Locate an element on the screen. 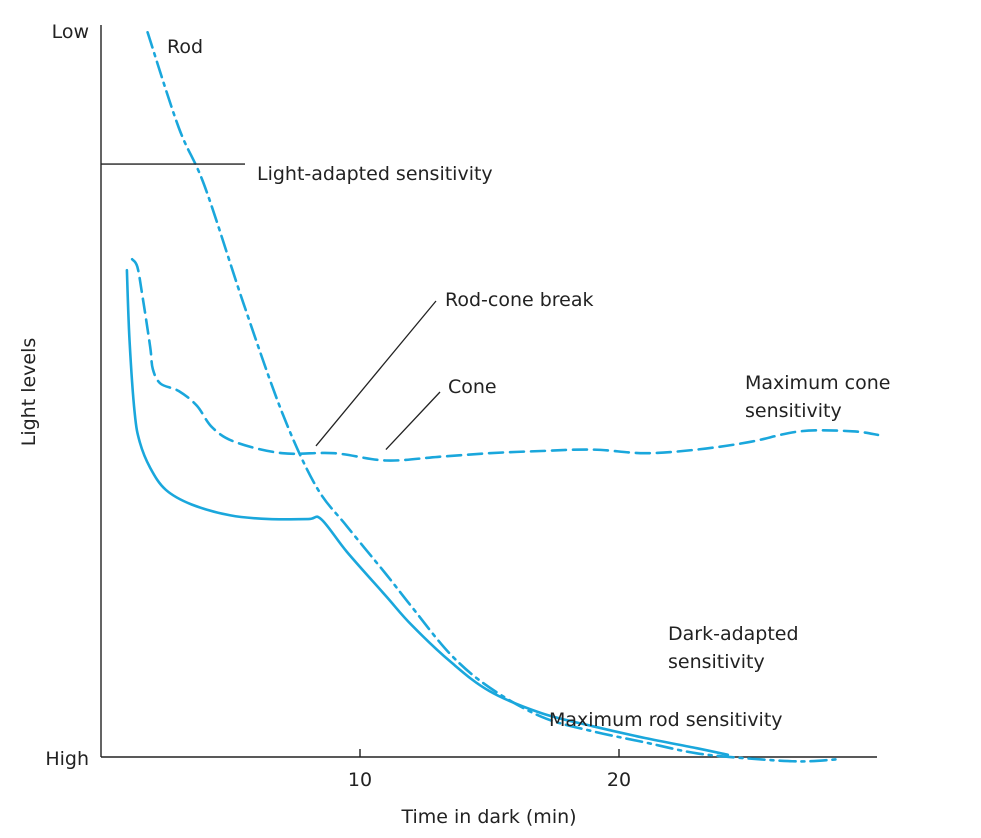  x-axis-label: Time in dark (min) is located at coordinates (488, 817).